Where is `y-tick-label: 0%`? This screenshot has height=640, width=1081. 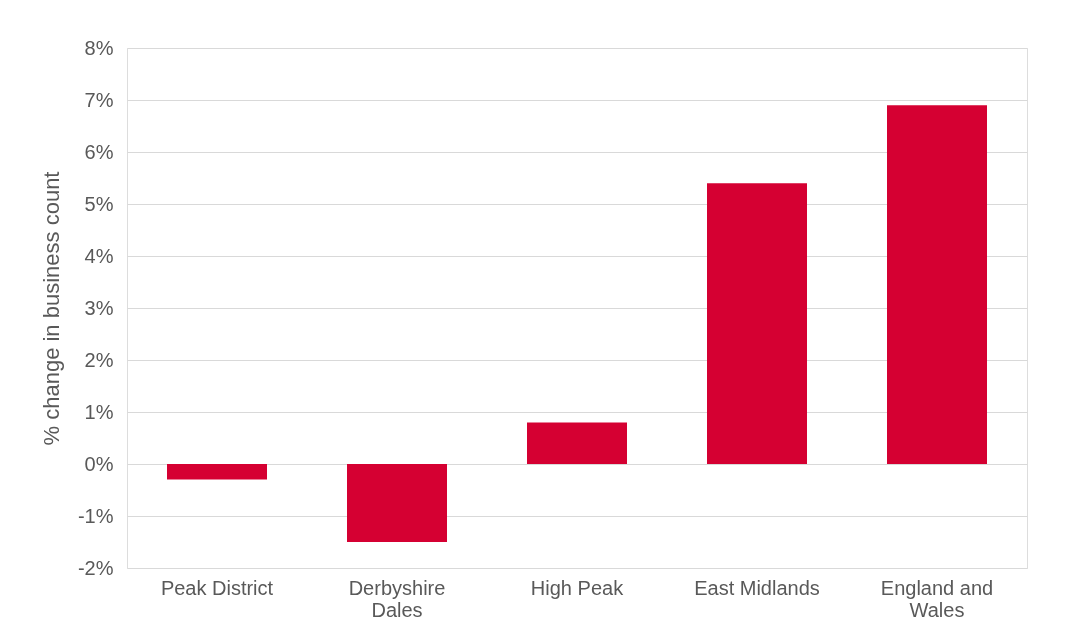
y-tick-label: 0% is located at coordinates (99, 463).